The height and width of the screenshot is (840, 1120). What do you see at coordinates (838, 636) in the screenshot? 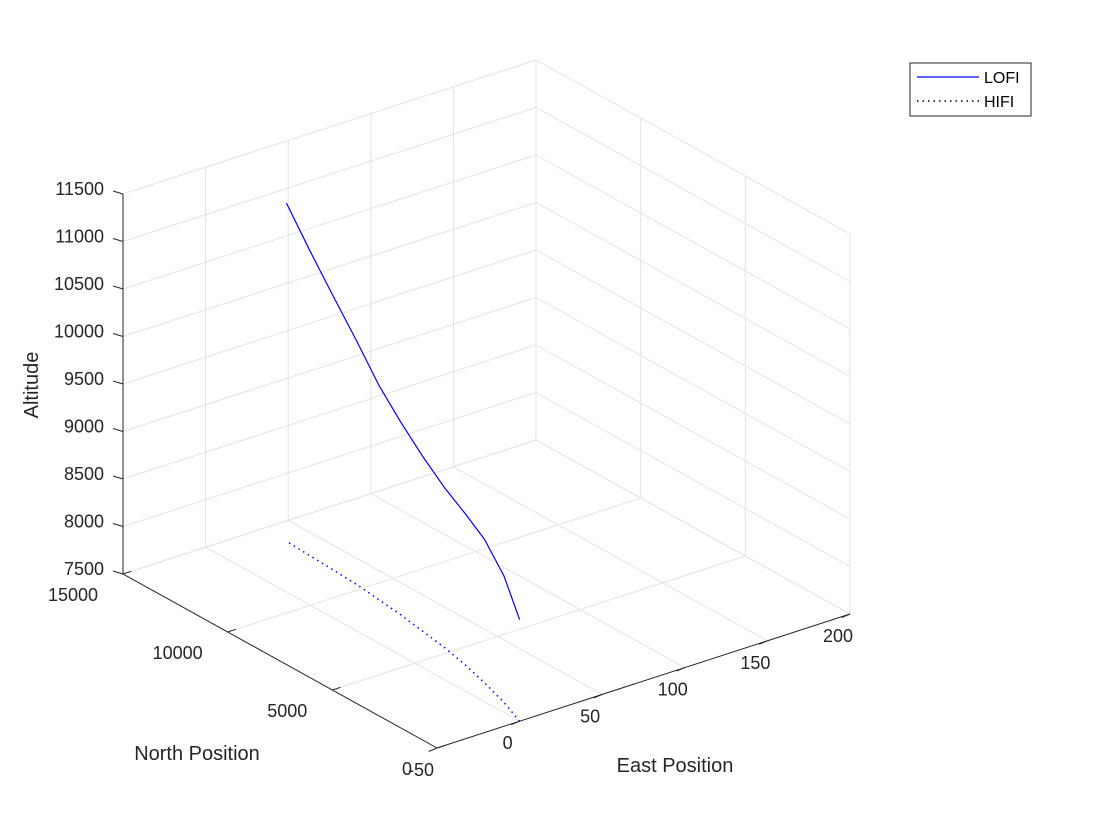
I see `x-tick-label: 200` at bounding box center [838, 636].